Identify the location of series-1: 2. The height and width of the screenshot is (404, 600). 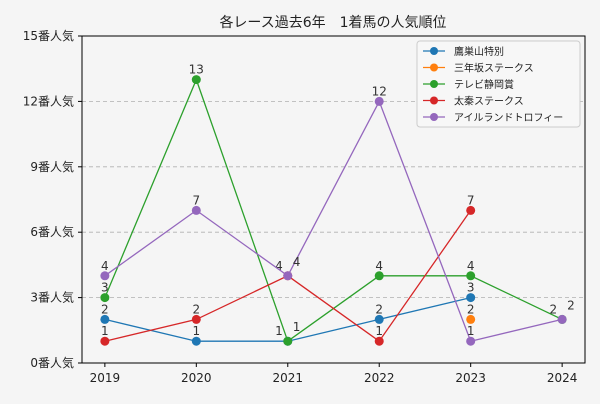
(471, 313).